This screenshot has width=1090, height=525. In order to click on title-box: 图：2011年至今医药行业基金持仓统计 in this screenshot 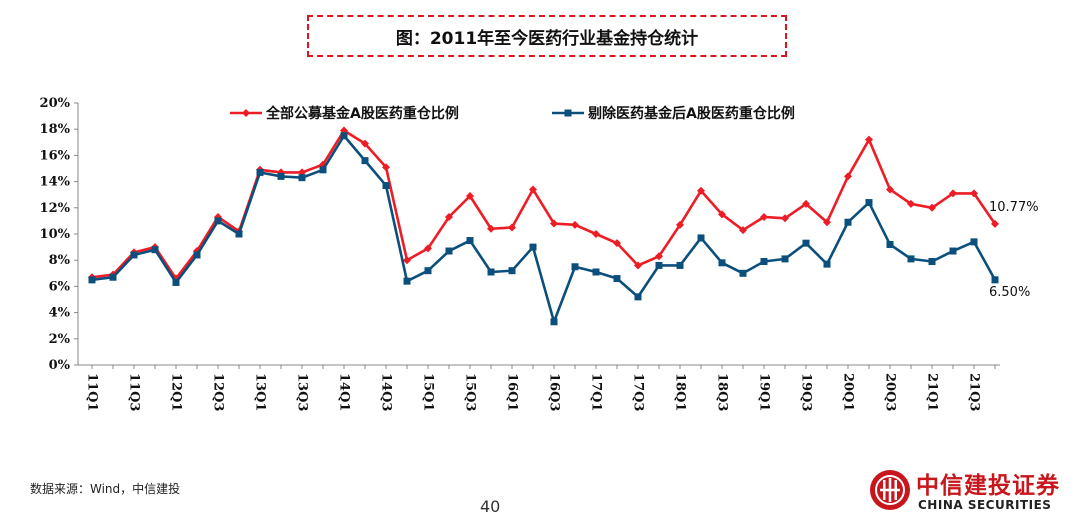, I will do `click(547, 36)`.